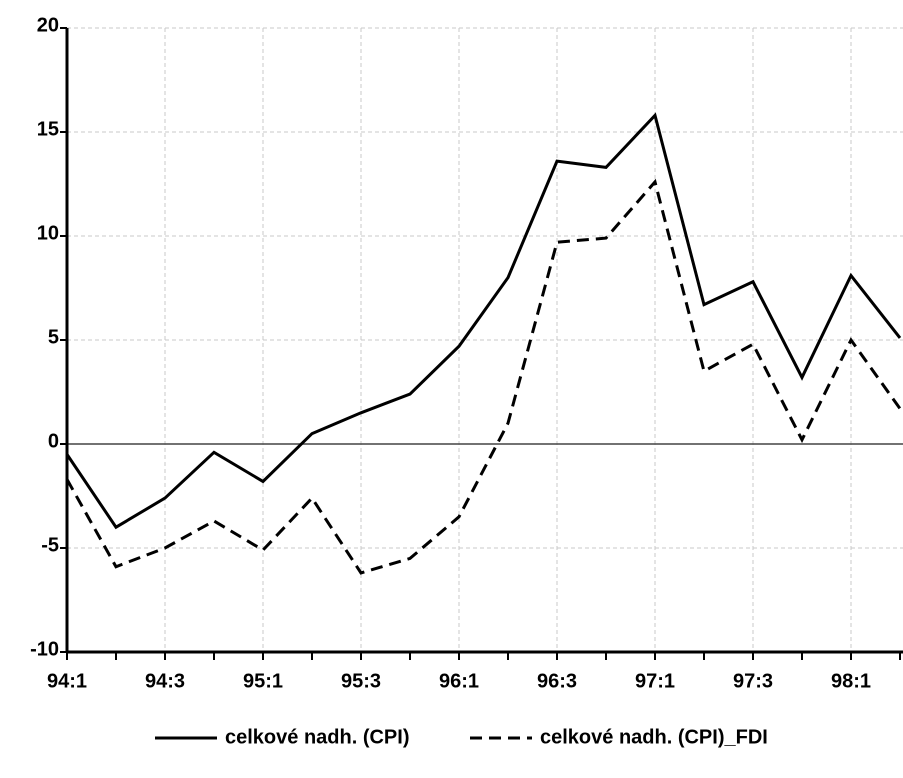 The height and width of the screenshot is (778, 903). What do you see at coordinates (317, 737) in the screenshot?
I see `legend-label: celkové nadh. (CPI)` at bounding box center [317, 737].